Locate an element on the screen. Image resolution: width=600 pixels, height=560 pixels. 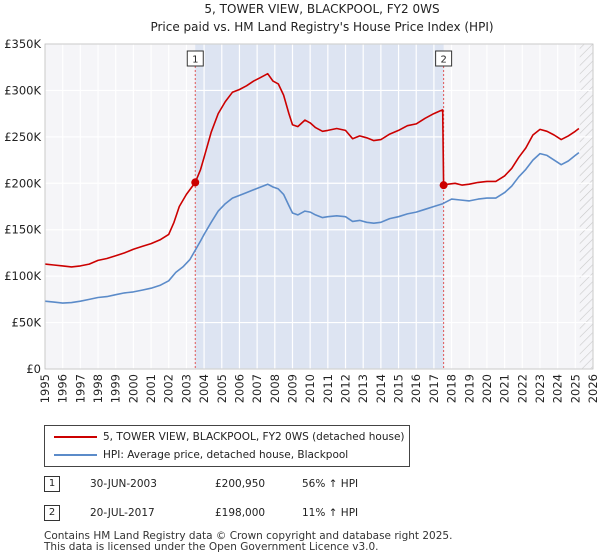
sale-price-2: £198,000 is located at coordinates (240, 513).